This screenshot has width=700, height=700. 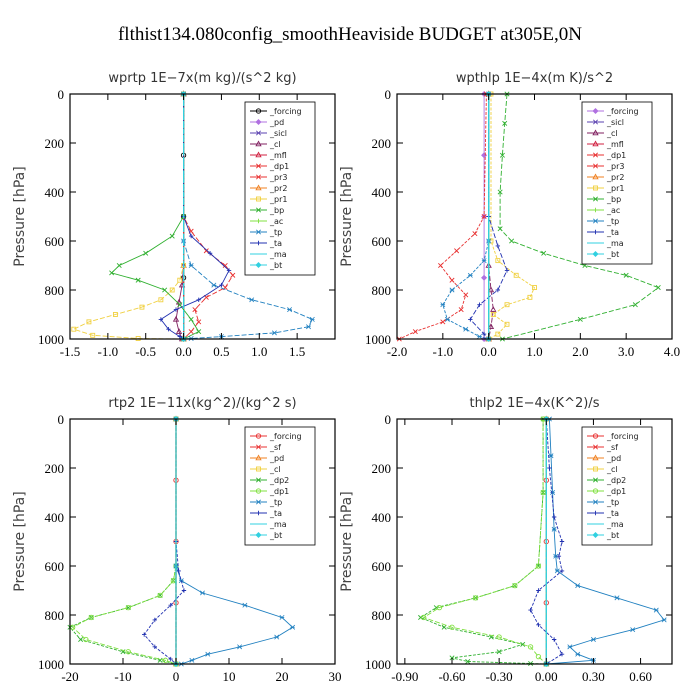 What do you see at coordinates (615, 122) in the screenshot?
I see `legend-label: _sicl` at bounding box center [615, 122].